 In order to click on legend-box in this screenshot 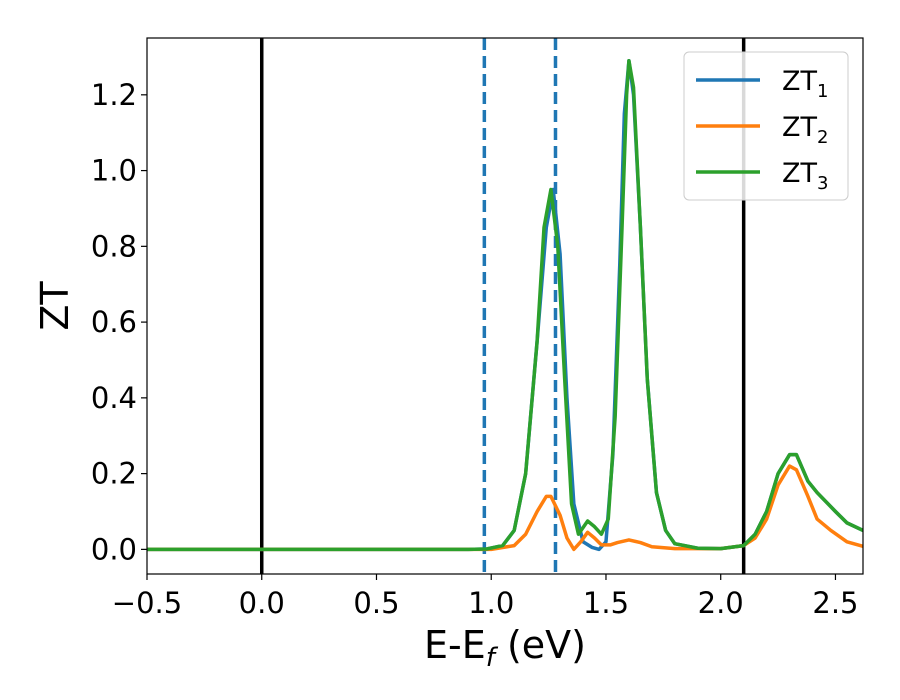, I will do `click(766, 126)`.